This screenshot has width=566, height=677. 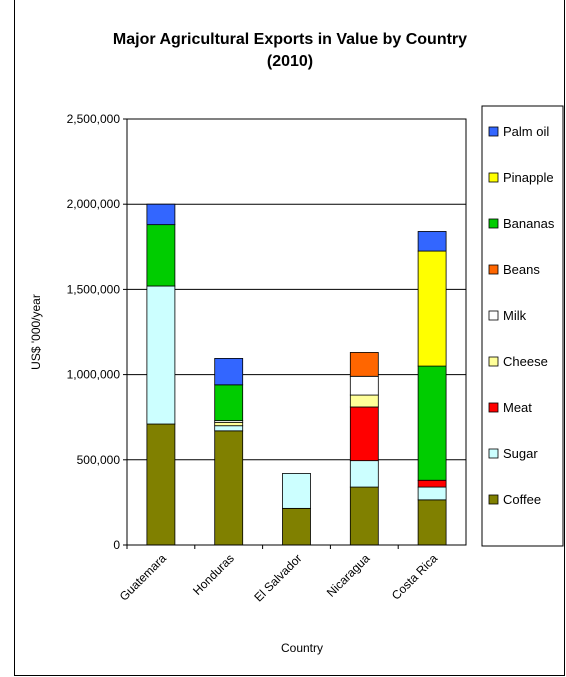 What do you see at coordinates (99, 460) in the screenshot?
I see `y-tick-label: 500,000` at bounding box center [99, 460].